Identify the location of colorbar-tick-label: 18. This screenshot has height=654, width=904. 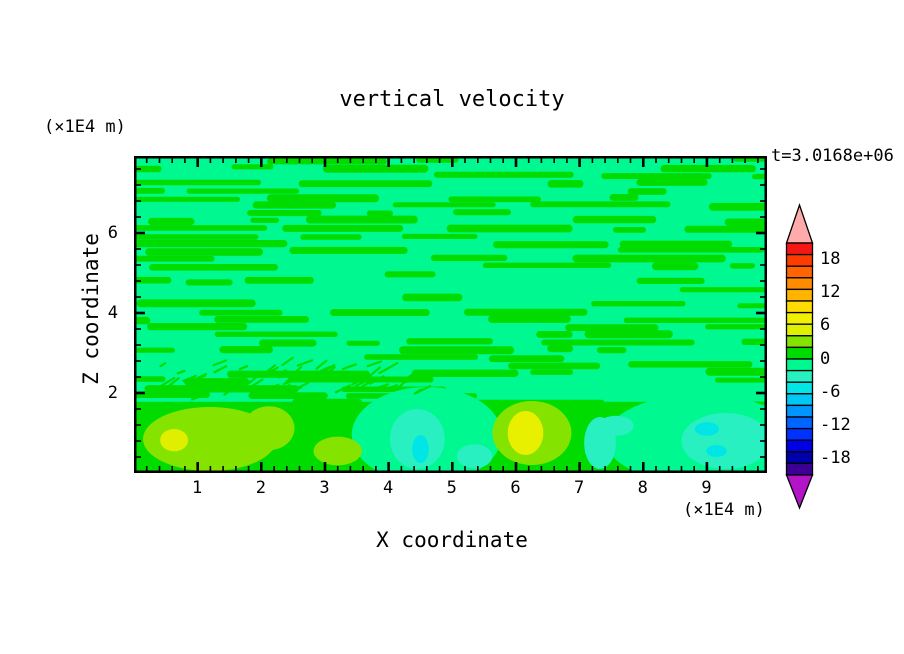
(830, 259).